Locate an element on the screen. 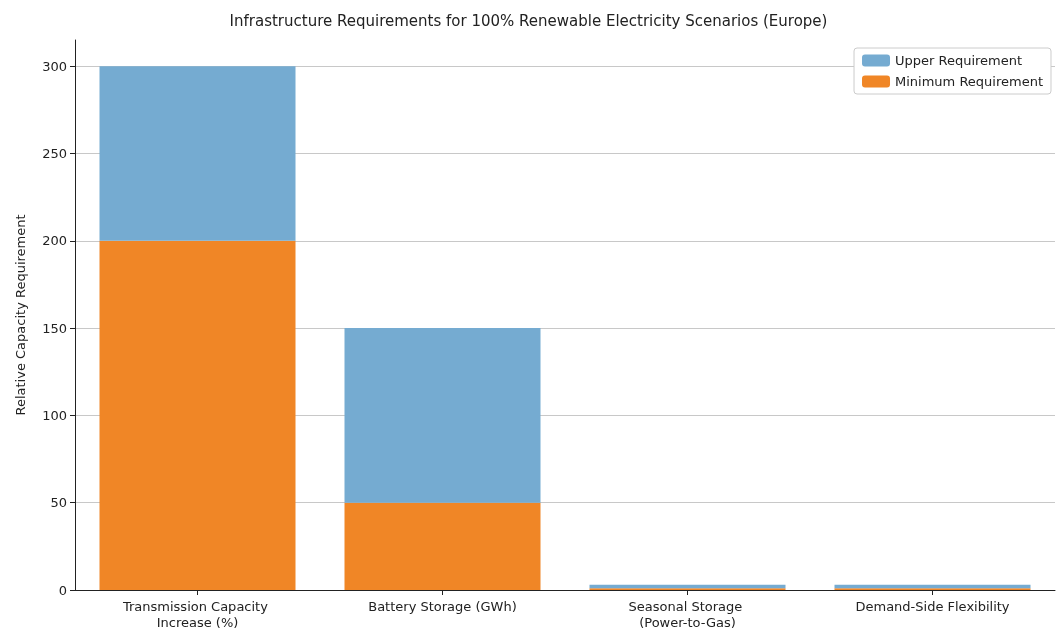 The image size is (1057, 630). x-tick-label: Transmission Capacity Increase (%) is located at coordinates (197, 614).